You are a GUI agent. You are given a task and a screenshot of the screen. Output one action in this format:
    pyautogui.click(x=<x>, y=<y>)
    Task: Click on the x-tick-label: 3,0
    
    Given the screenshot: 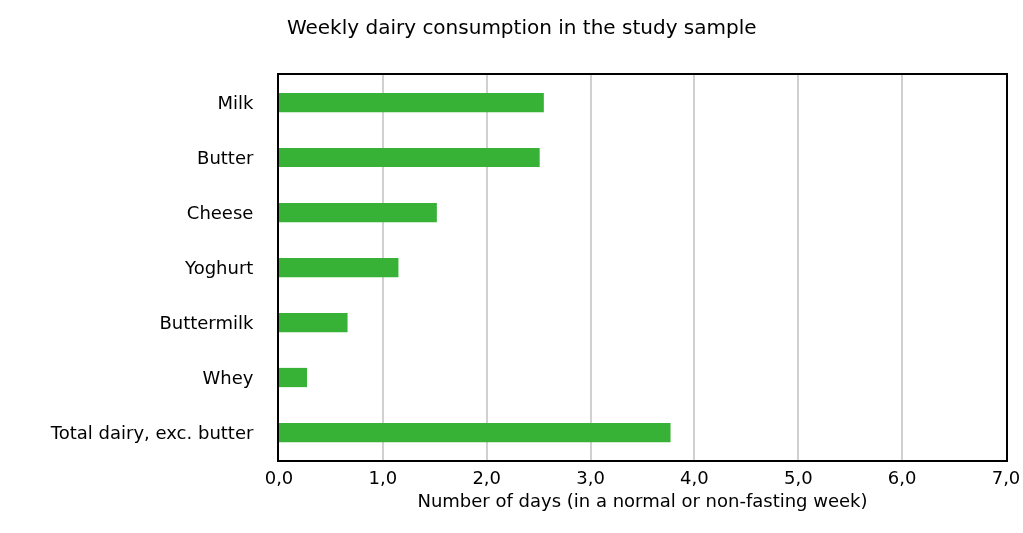 What is the action you would take?
    pyautogui.click(x=590, y=477)
    